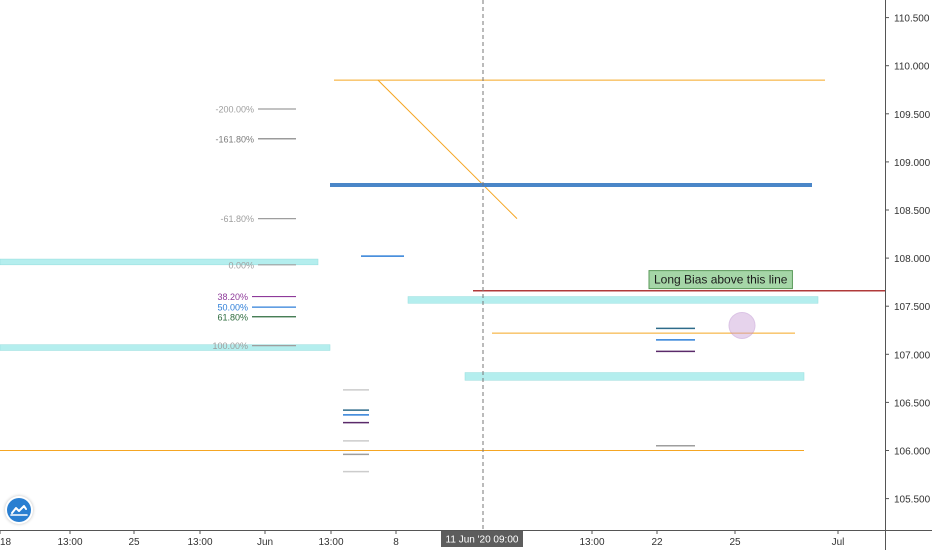 The height and width of the screenshot is (555, 932). What do you see at coordinates (230, 346) in the screenshot?
I see `fib-label-7: 100.00%` at bounding box center [230, 346].